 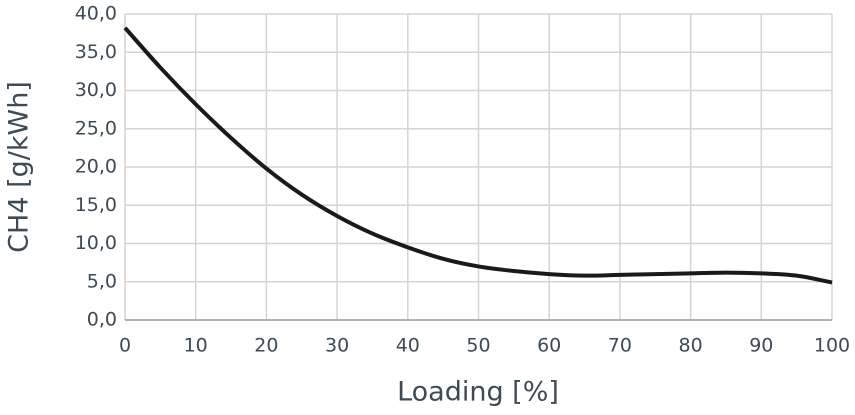 What do you see at coordinates (102, 320) in the screenshot?
I see `y-tick-label: 0,0` at bounding box center [102, 320].